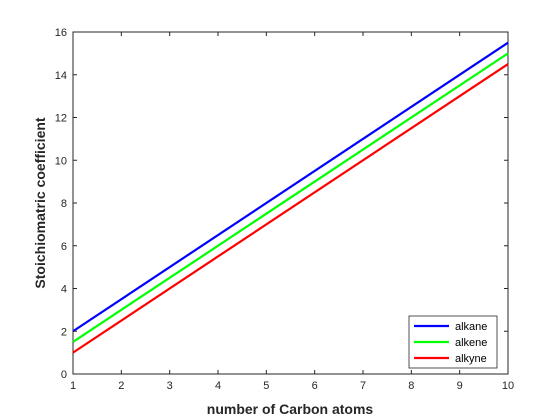 This screenshot has width=560, height=420. I want to click on x-tick-label: 5, so click(266, 386).